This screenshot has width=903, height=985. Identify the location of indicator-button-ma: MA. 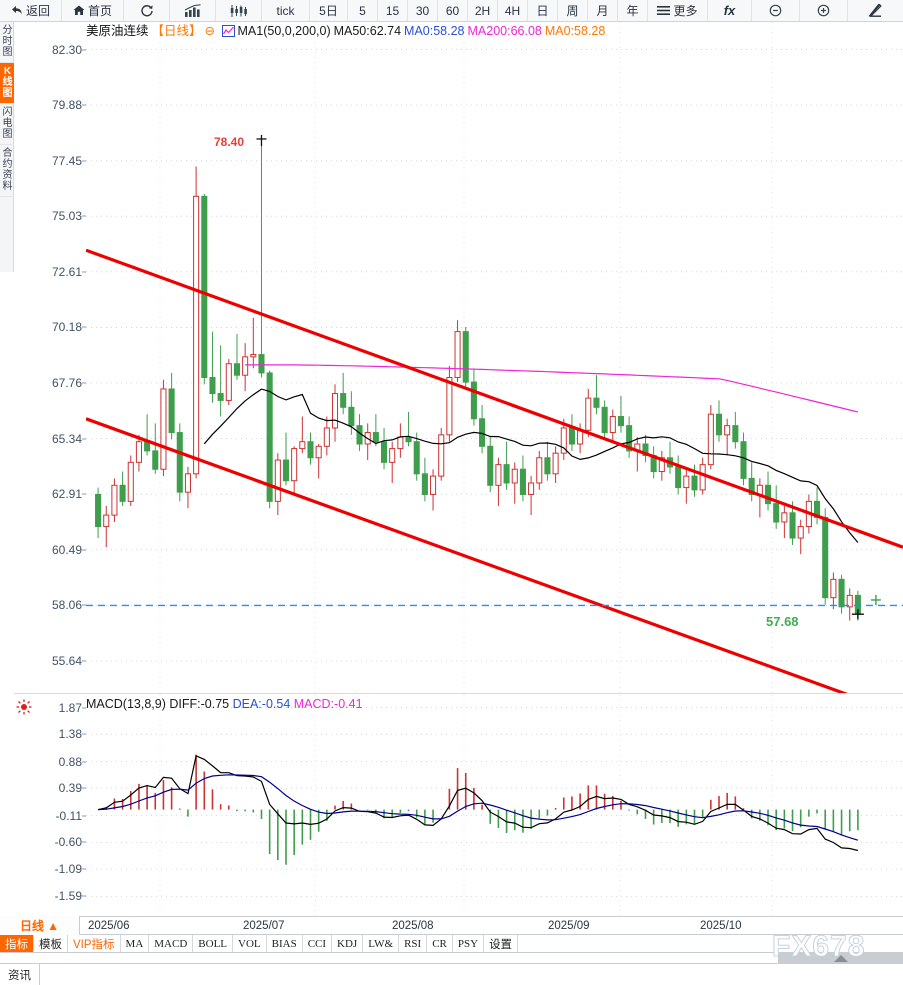
(135, 943).